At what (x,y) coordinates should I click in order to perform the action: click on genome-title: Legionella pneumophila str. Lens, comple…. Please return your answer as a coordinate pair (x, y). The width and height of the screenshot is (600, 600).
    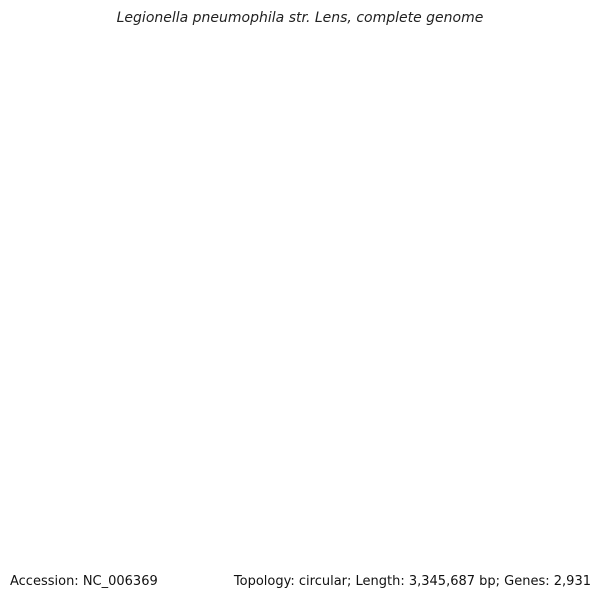
    Looking at the image, I should click on (300, 18).